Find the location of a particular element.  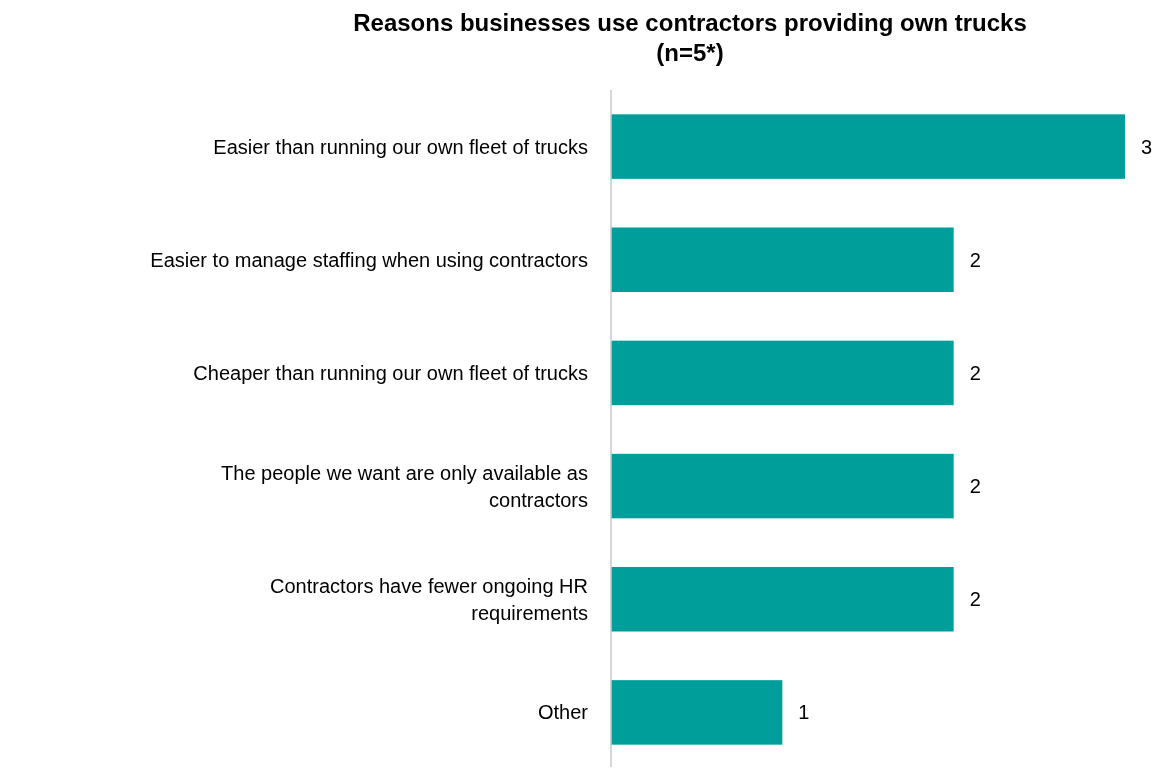

y-tick-label: Cheaper than running our own fleet of trucks is located at coordinates (390, 372).